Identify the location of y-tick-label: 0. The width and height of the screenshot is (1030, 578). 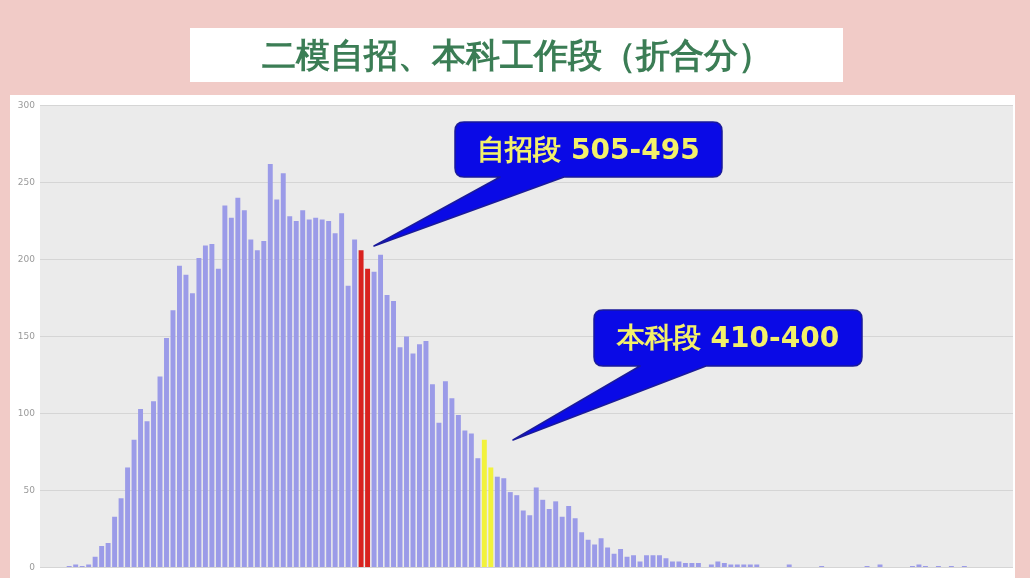
(32, 566).